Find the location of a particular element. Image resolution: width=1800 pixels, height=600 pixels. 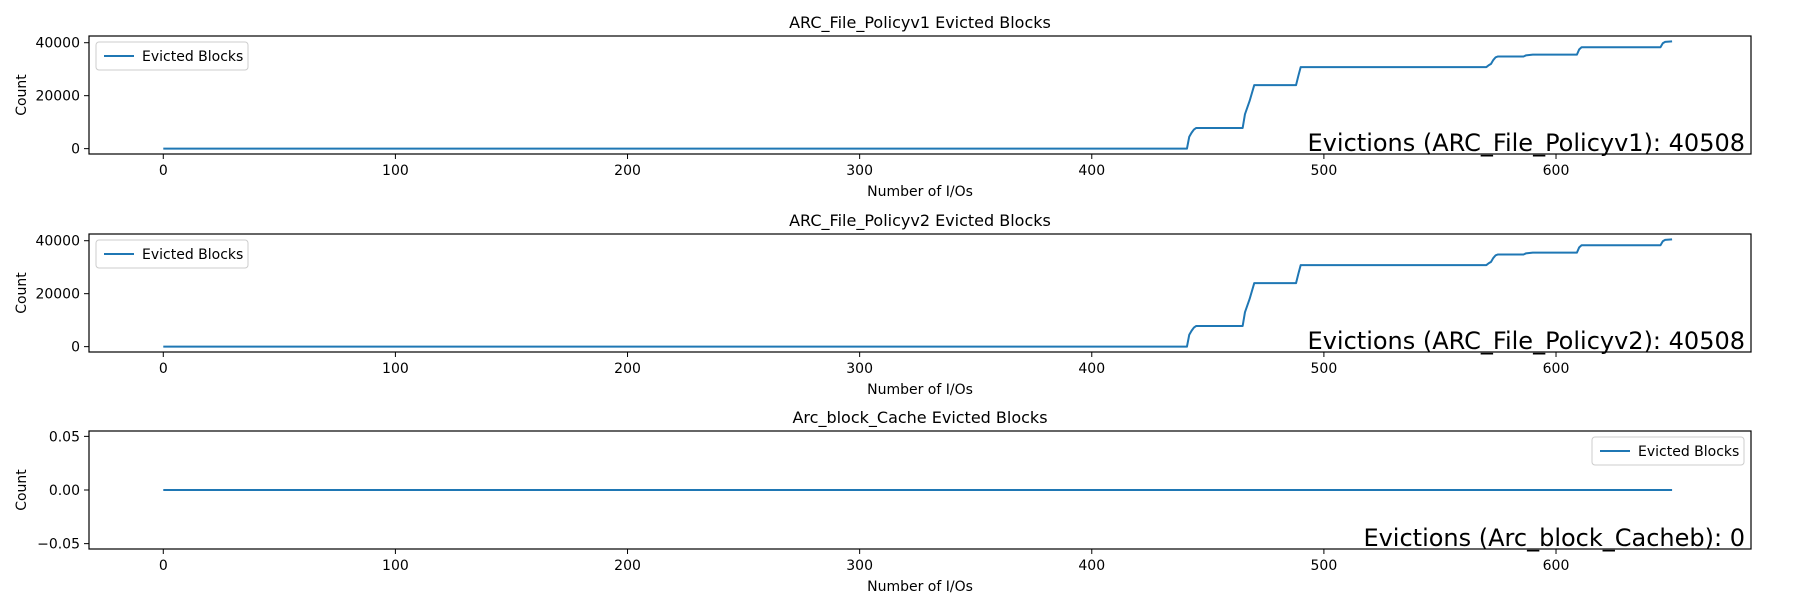

chart-title: ARC_File_Policyv2 Evicted Blocks is located at coordinates (920, 221).